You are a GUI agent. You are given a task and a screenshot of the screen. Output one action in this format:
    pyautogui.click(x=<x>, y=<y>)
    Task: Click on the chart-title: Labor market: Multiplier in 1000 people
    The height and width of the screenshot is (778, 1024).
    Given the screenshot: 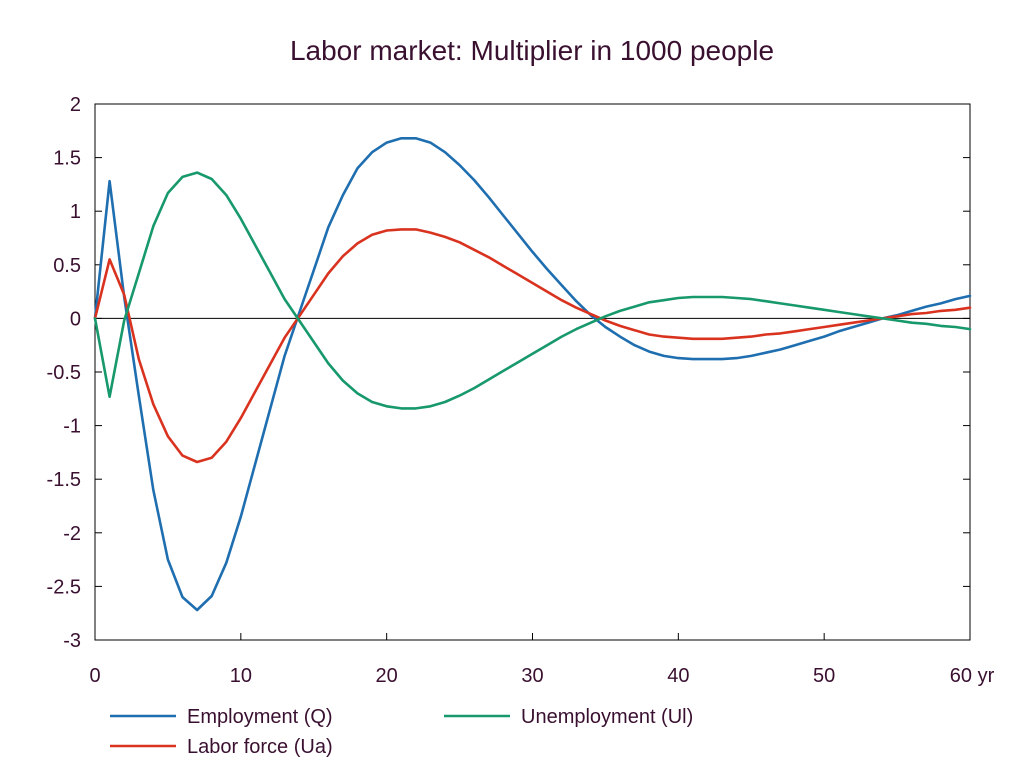 What is the action you would take?
    pyautogui.click(x=532, y=50)
    